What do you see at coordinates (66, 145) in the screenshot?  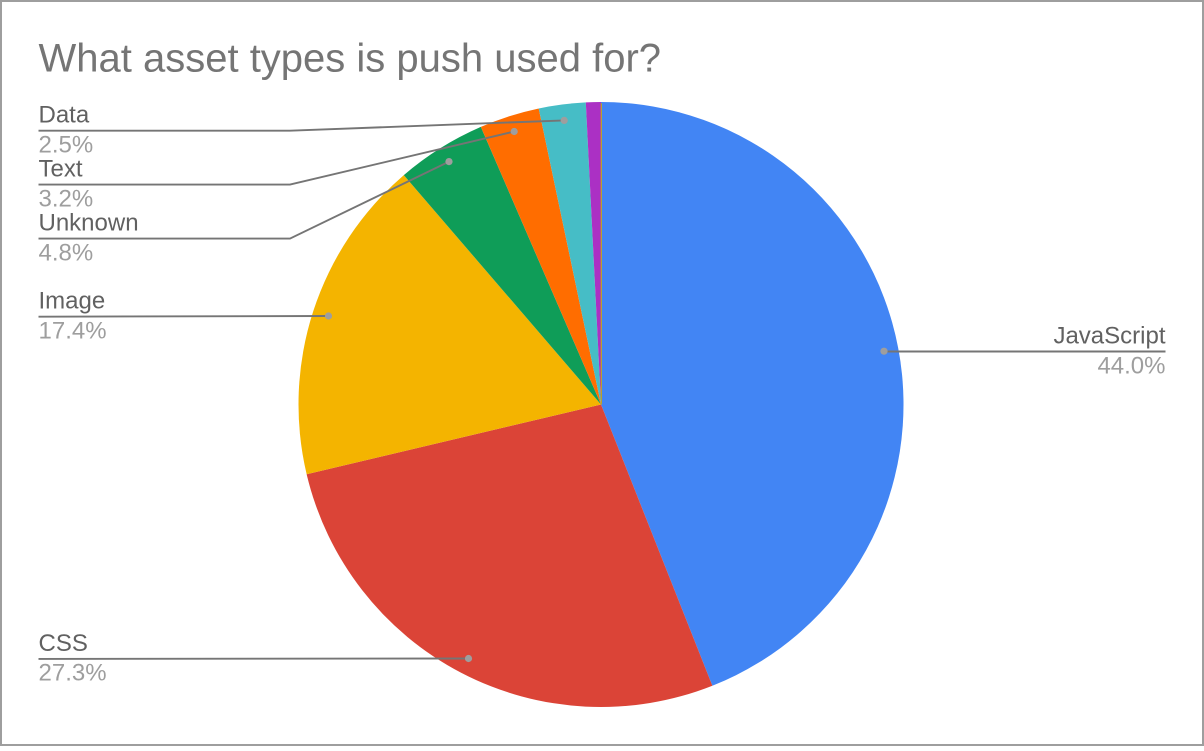 I see `svg-text: 2.5%` at bounding box center [66, 145].